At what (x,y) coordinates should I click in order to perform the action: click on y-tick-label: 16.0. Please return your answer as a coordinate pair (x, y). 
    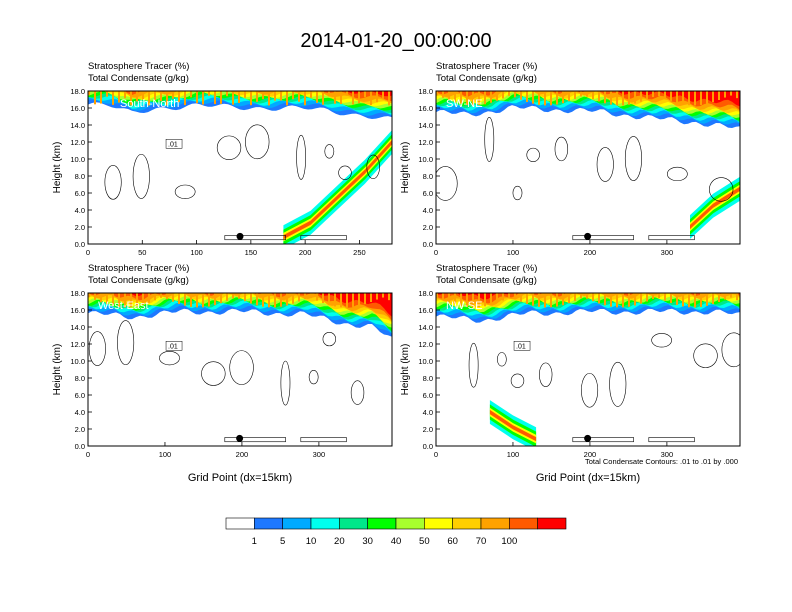
    Looking at the image, I should click on (77, 310).